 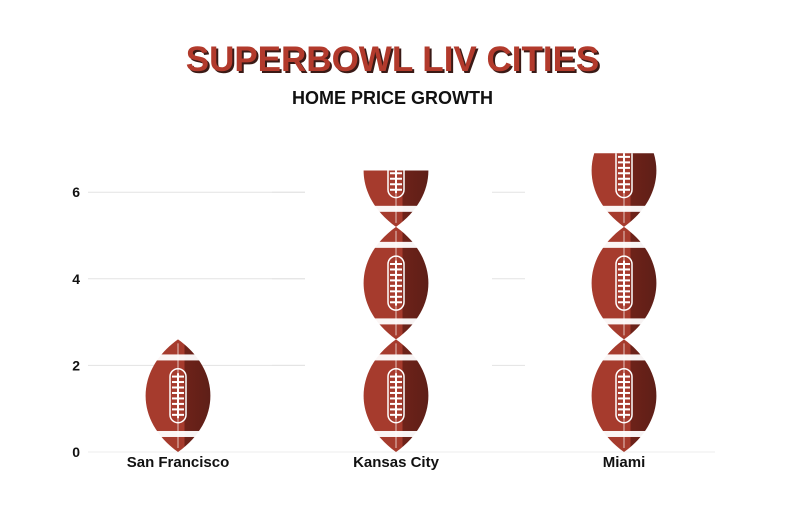 What do you see at coordinates (76, 279) in the screenshot?
I see `y-tick-label: 4` at bounding box center [76, 279].